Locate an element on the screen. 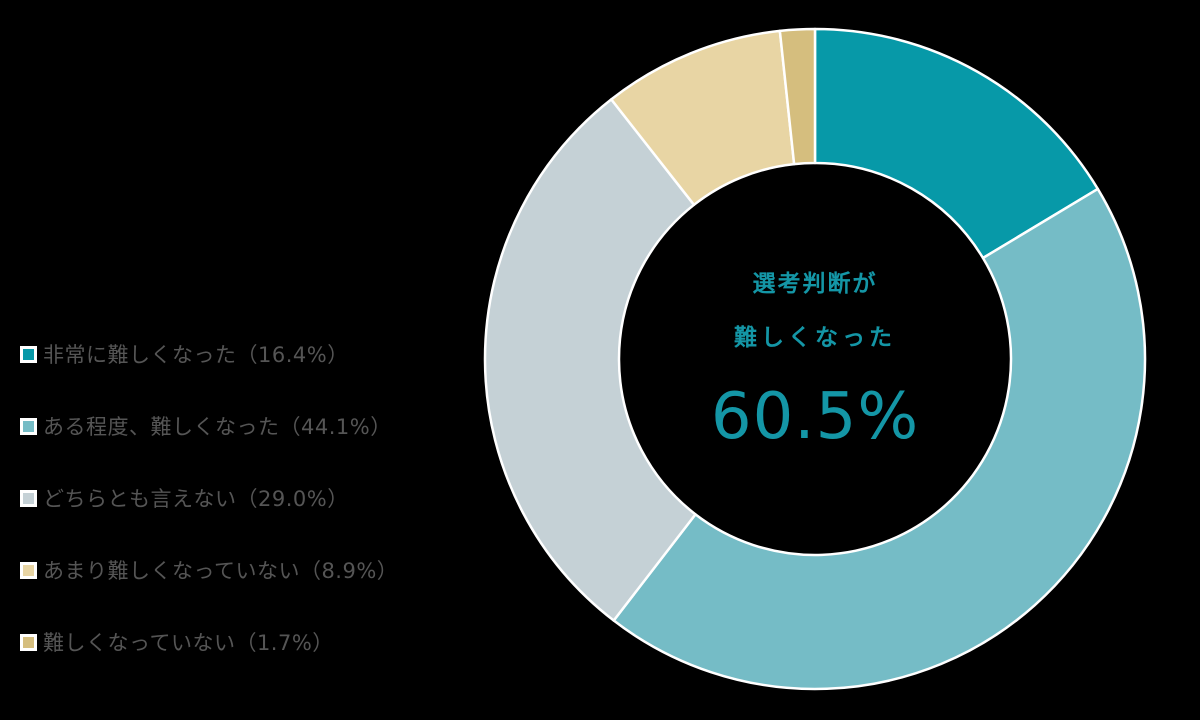 This screenshot has width=1200, height=720. legend-item-neutral: どちらとも言えない（29.0%） is located at coordinates (209, 498).